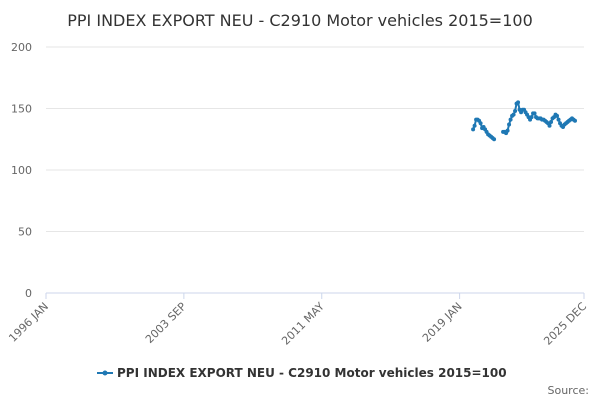  Describe the element at coordinates (166, 323) in the screenshot. I see `x-tick-label: 2003 SEP` at that location.